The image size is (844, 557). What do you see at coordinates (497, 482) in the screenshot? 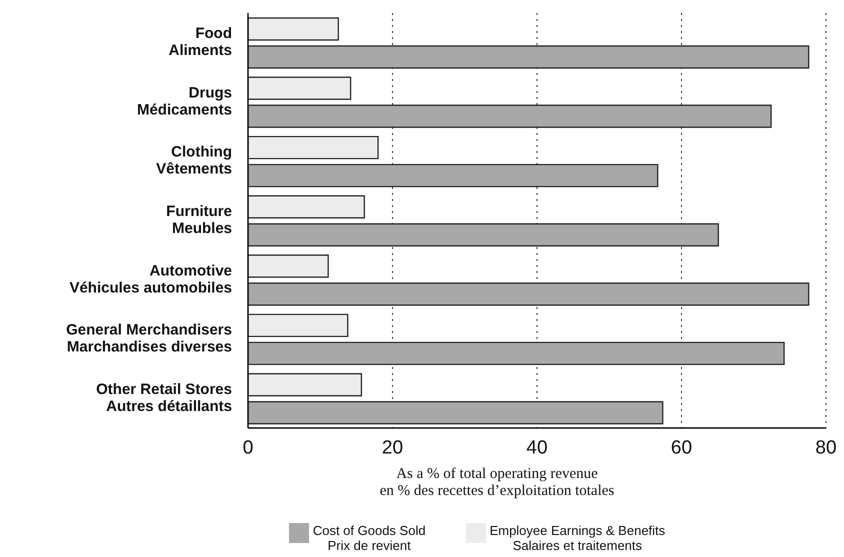
I see `x-axis-title: As a % of total operating revenue en % des recettes d’exploitation totales` at bounding box center [497, 482].